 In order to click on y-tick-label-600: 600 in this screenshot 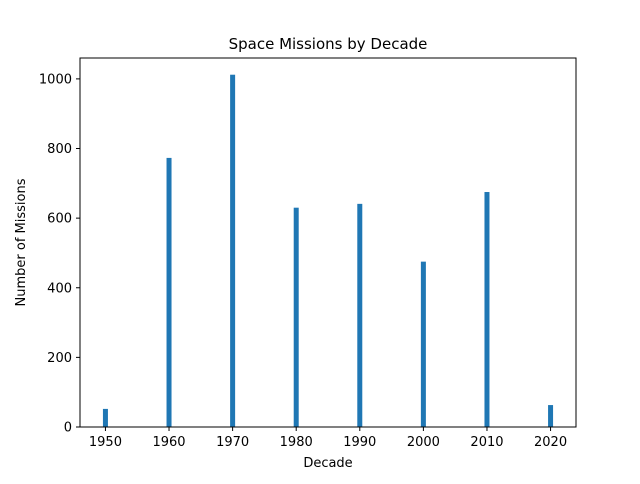, I will do `click(59, 219)`.